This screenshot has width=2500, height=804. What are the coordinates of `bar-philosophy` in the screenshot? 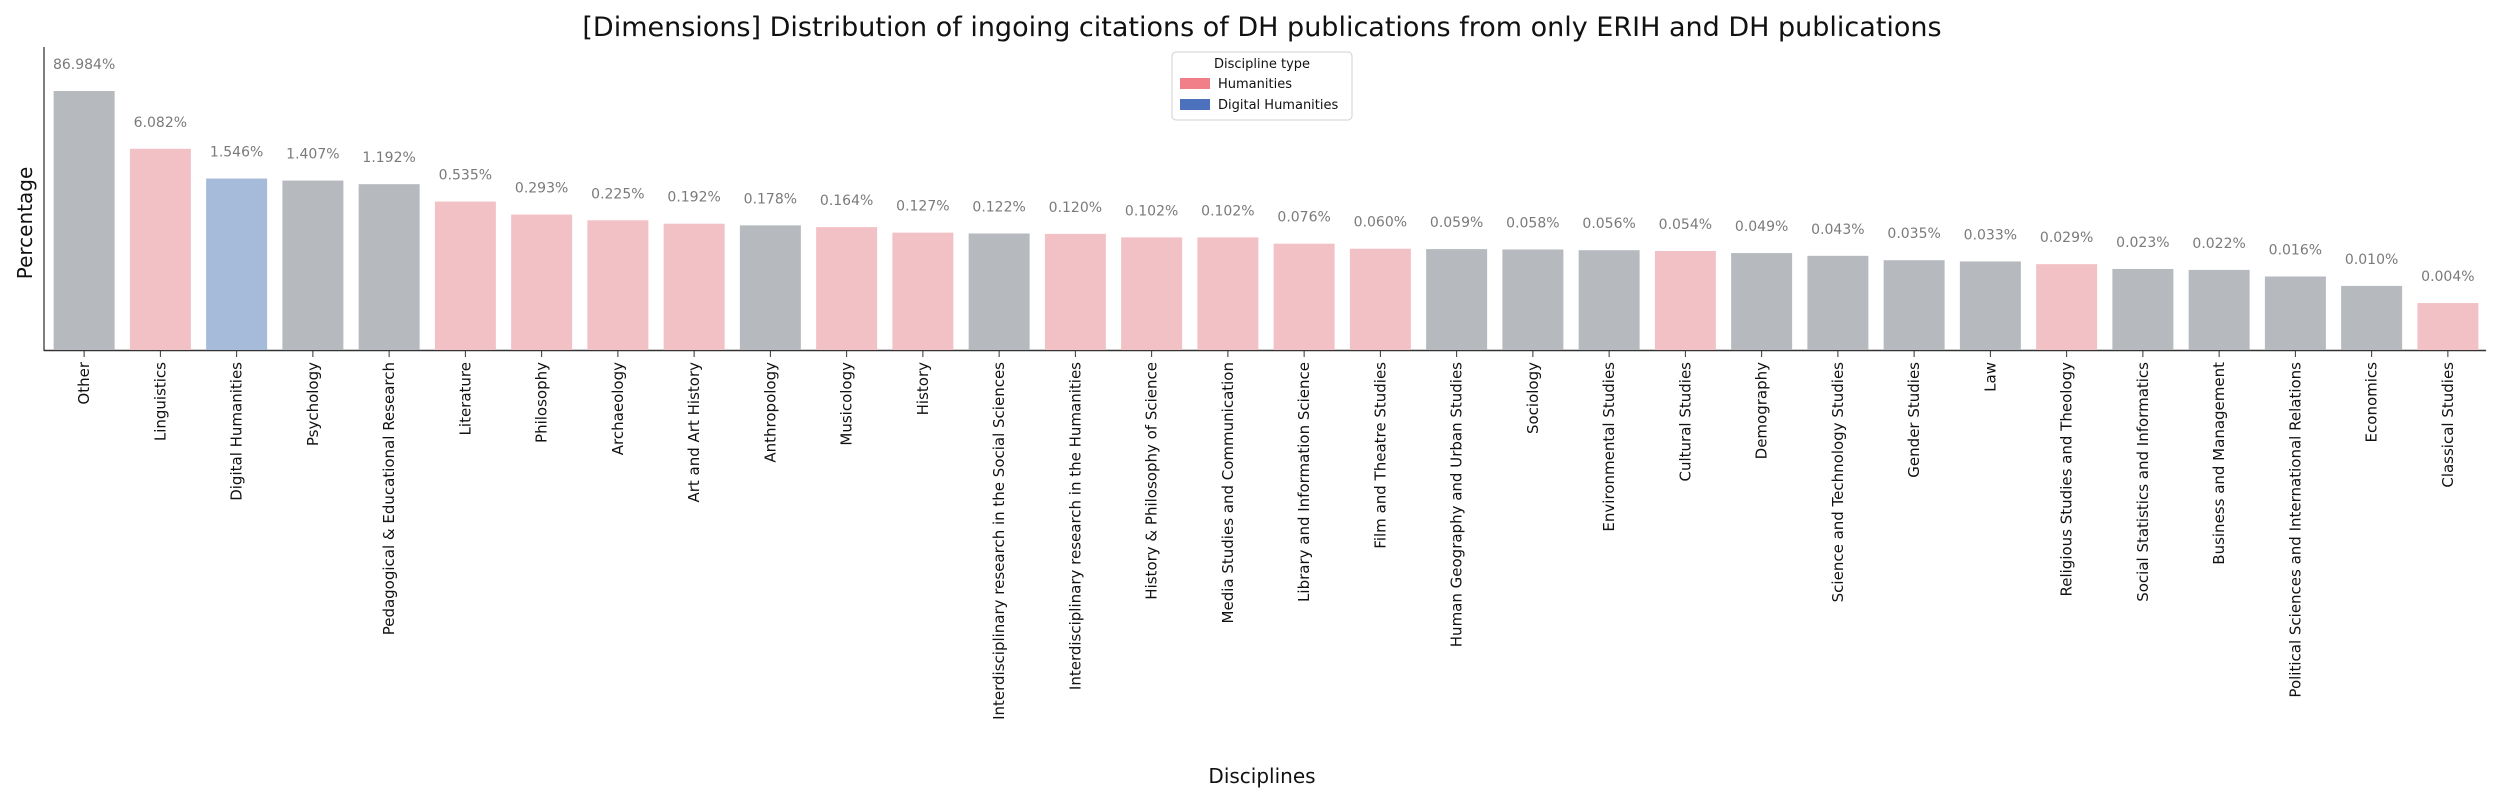 It's located at (542, 282).